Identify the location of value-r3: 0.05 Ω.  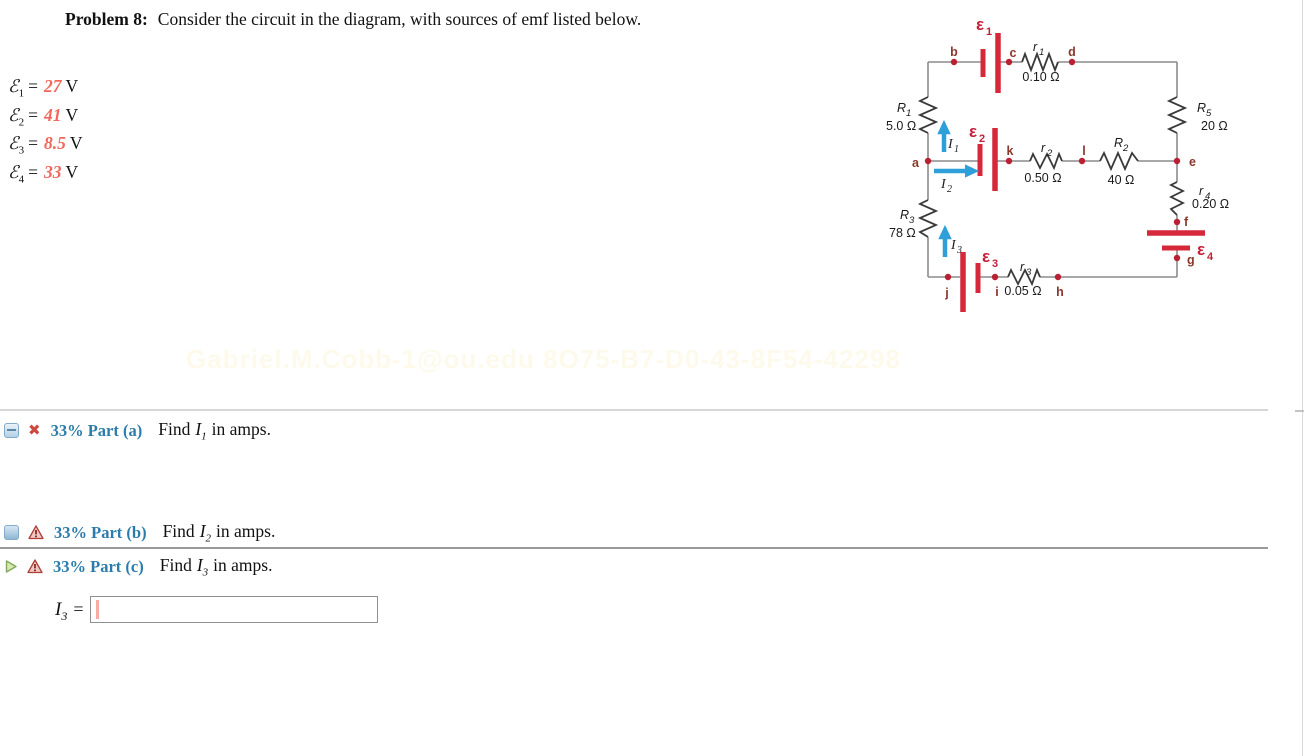
(1022, 291).